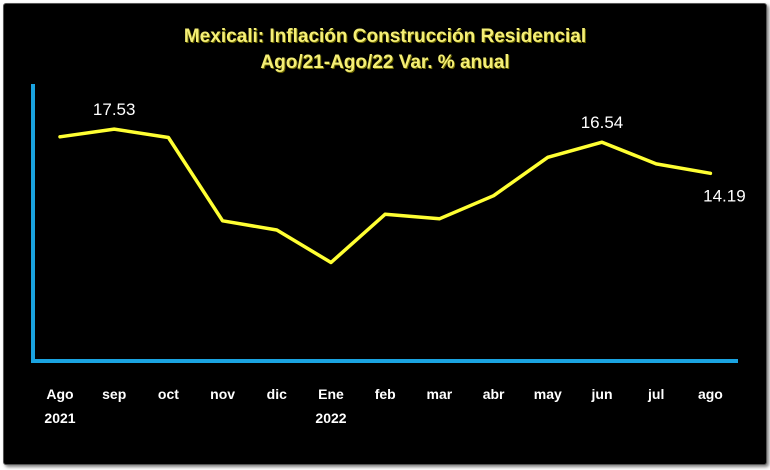  What do you see at coordinates (494, 394) in the screenshot?
I see `x-tick-label: abr` at bounding box center [494, 394].